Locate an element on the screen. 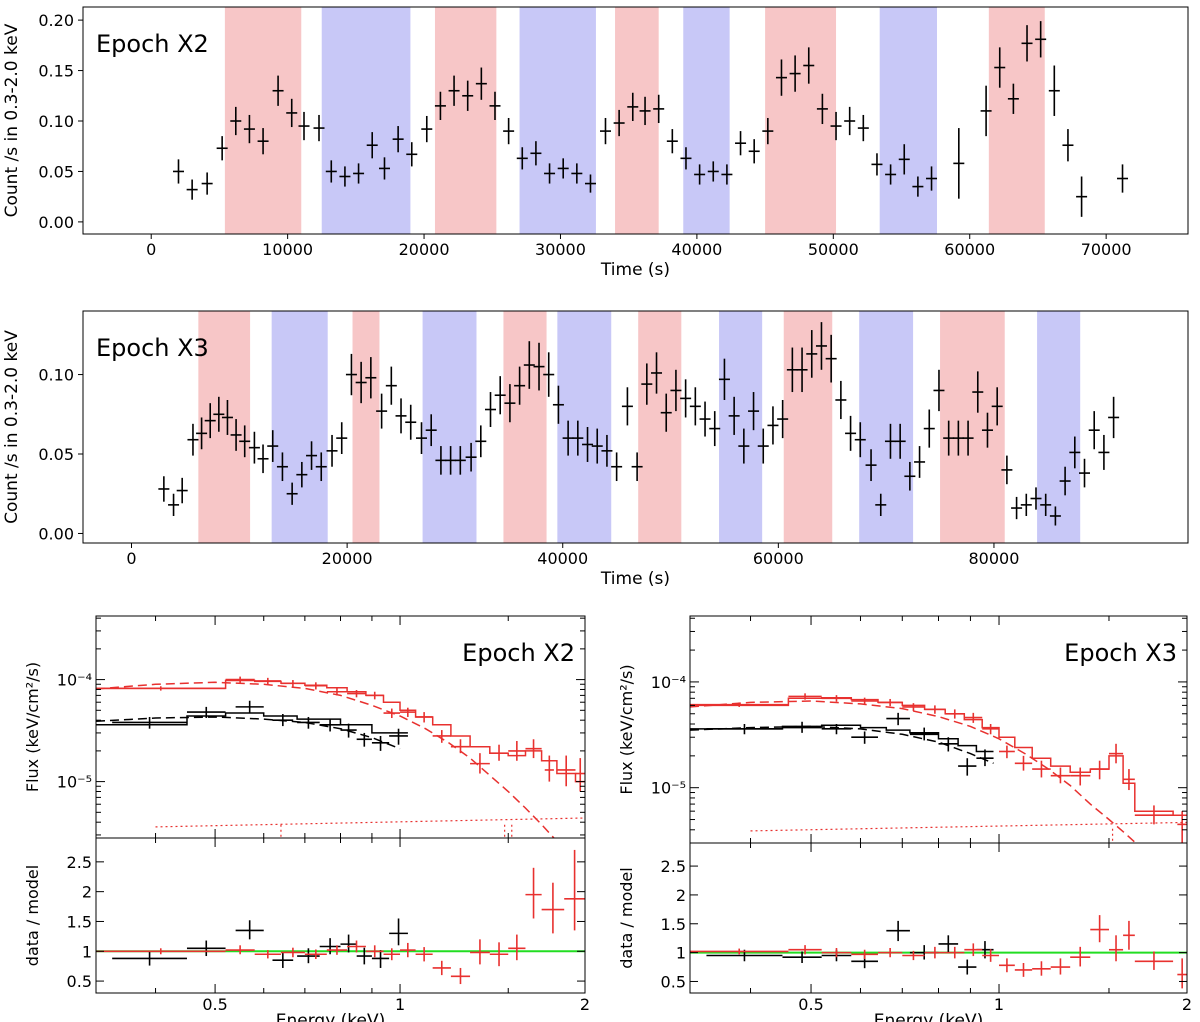 Image resolution: width=1200 pixels, height=1022 pixels. x-tick-label: 70000 is located at coordinates (1106, 249).